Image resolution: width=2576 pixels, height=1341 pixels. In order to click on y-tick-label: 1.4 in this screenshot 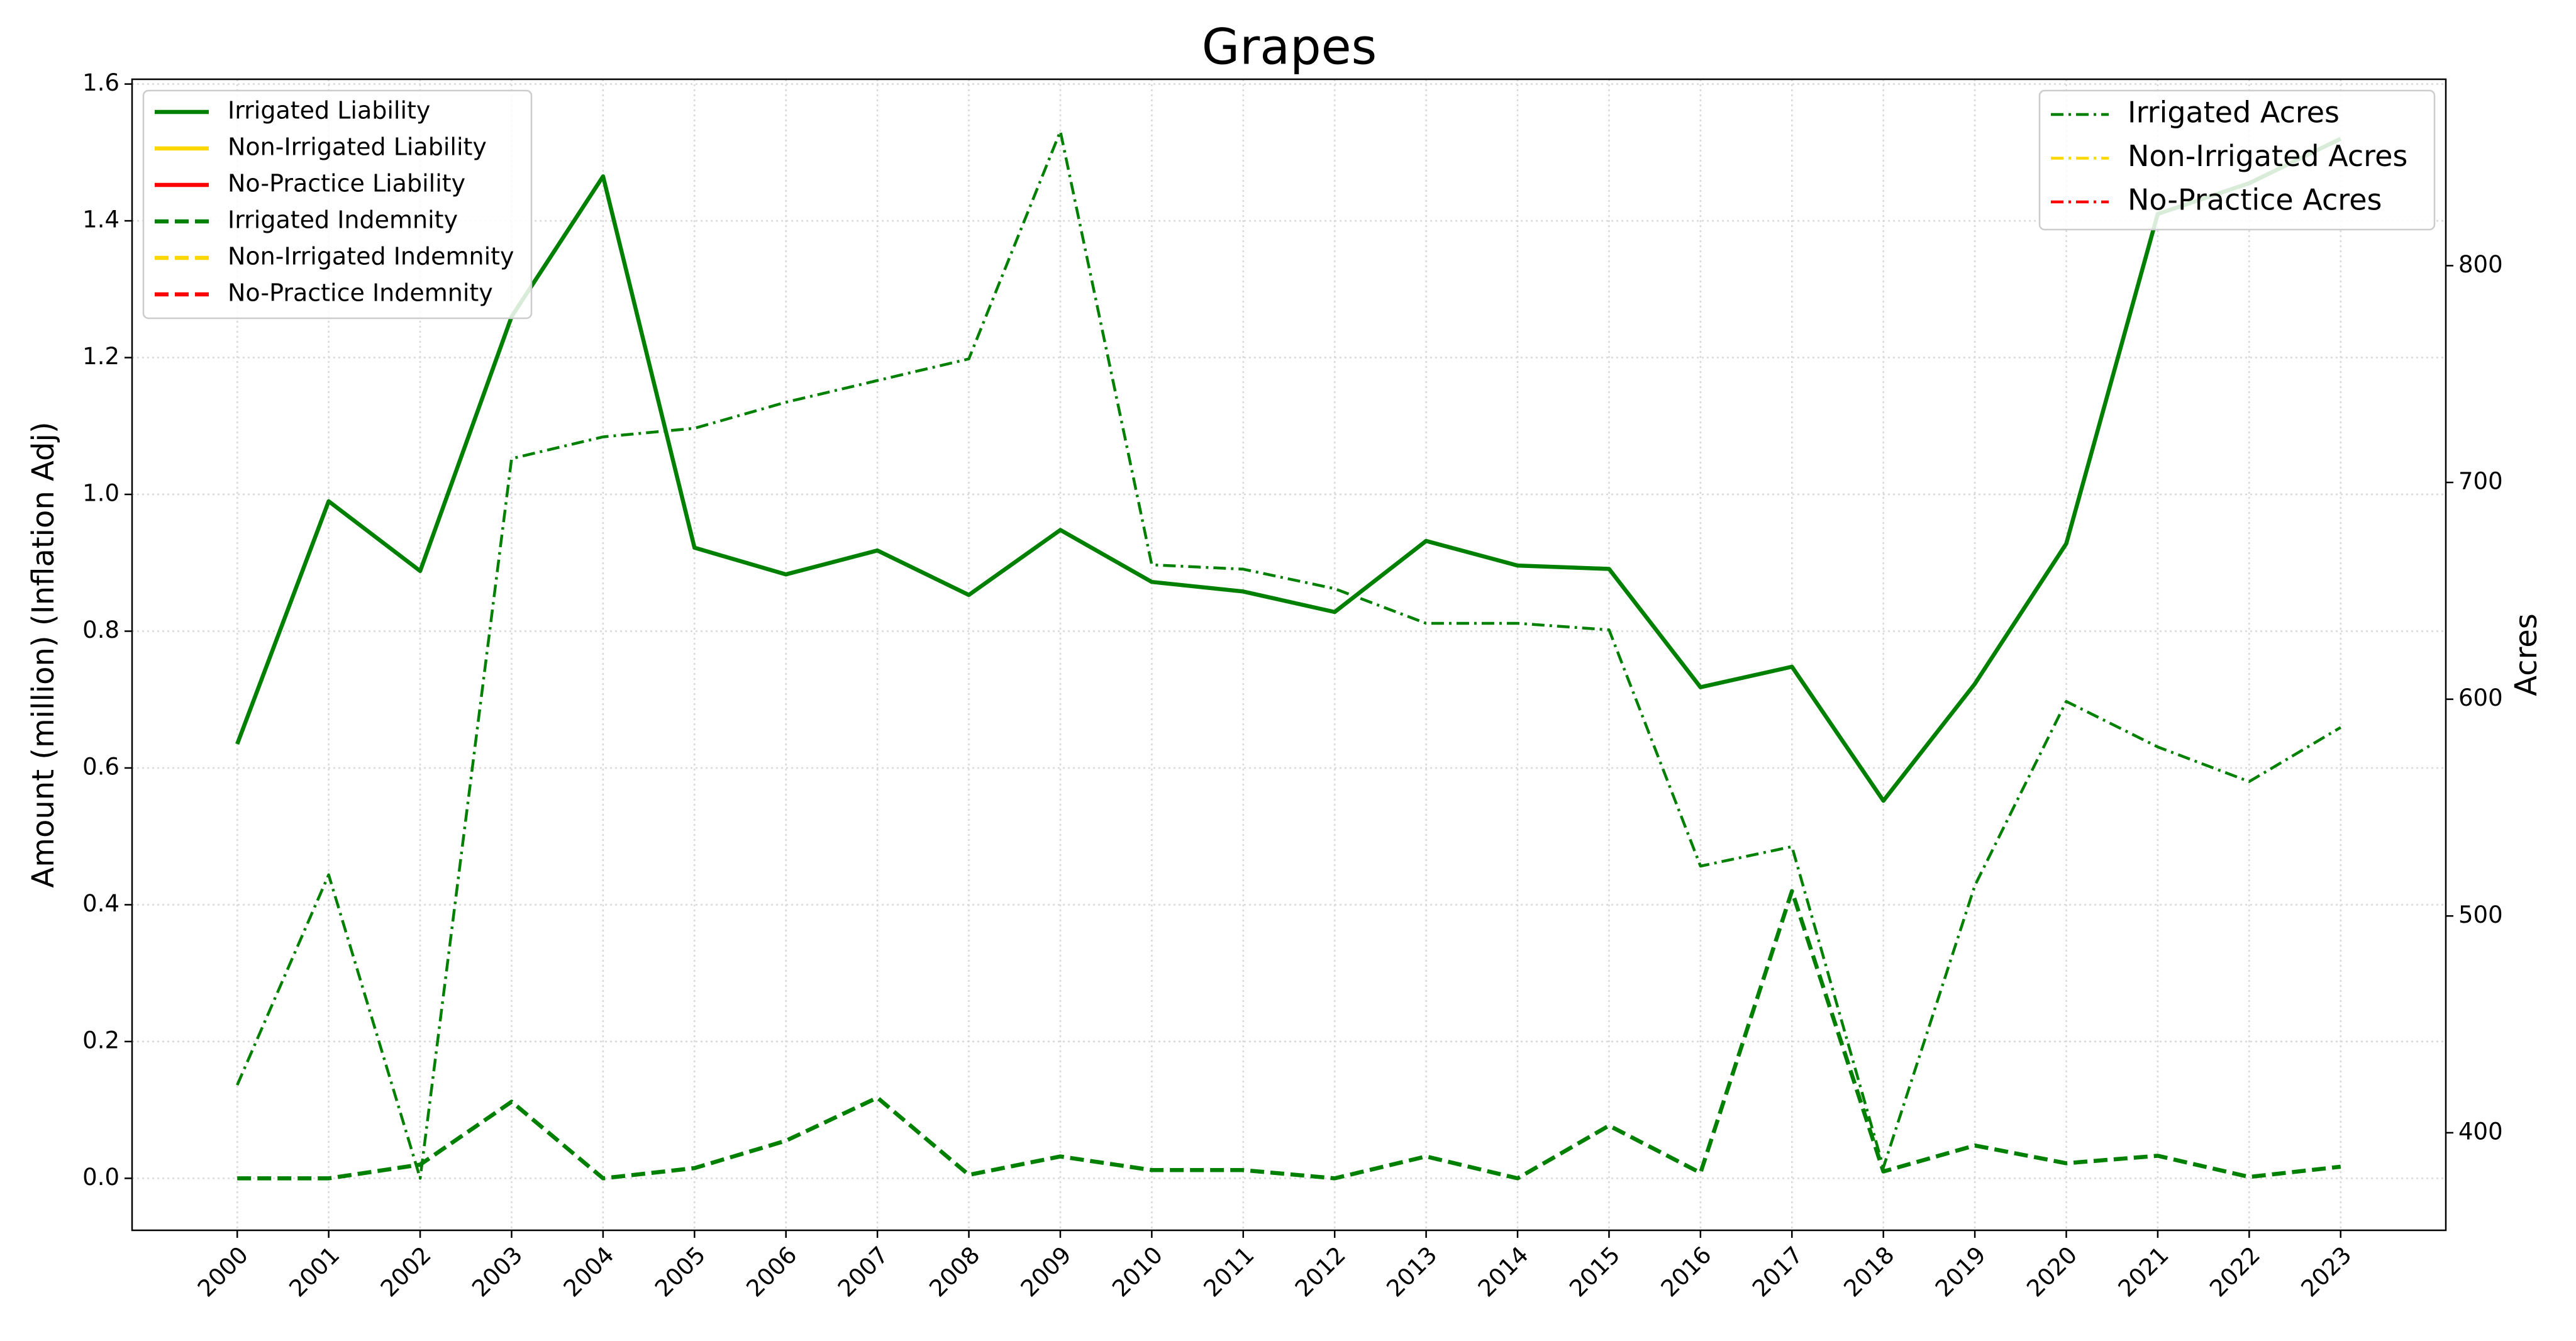, I will do `click(100, 219)`.